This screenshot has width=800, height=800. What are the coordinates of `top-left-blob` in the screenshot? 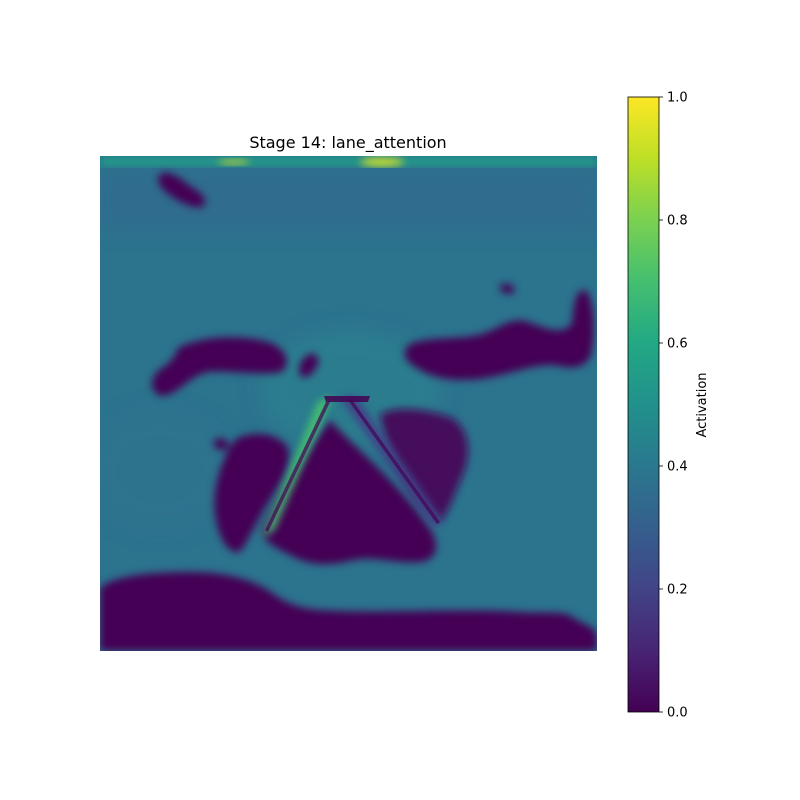 It's located at (182, 190).